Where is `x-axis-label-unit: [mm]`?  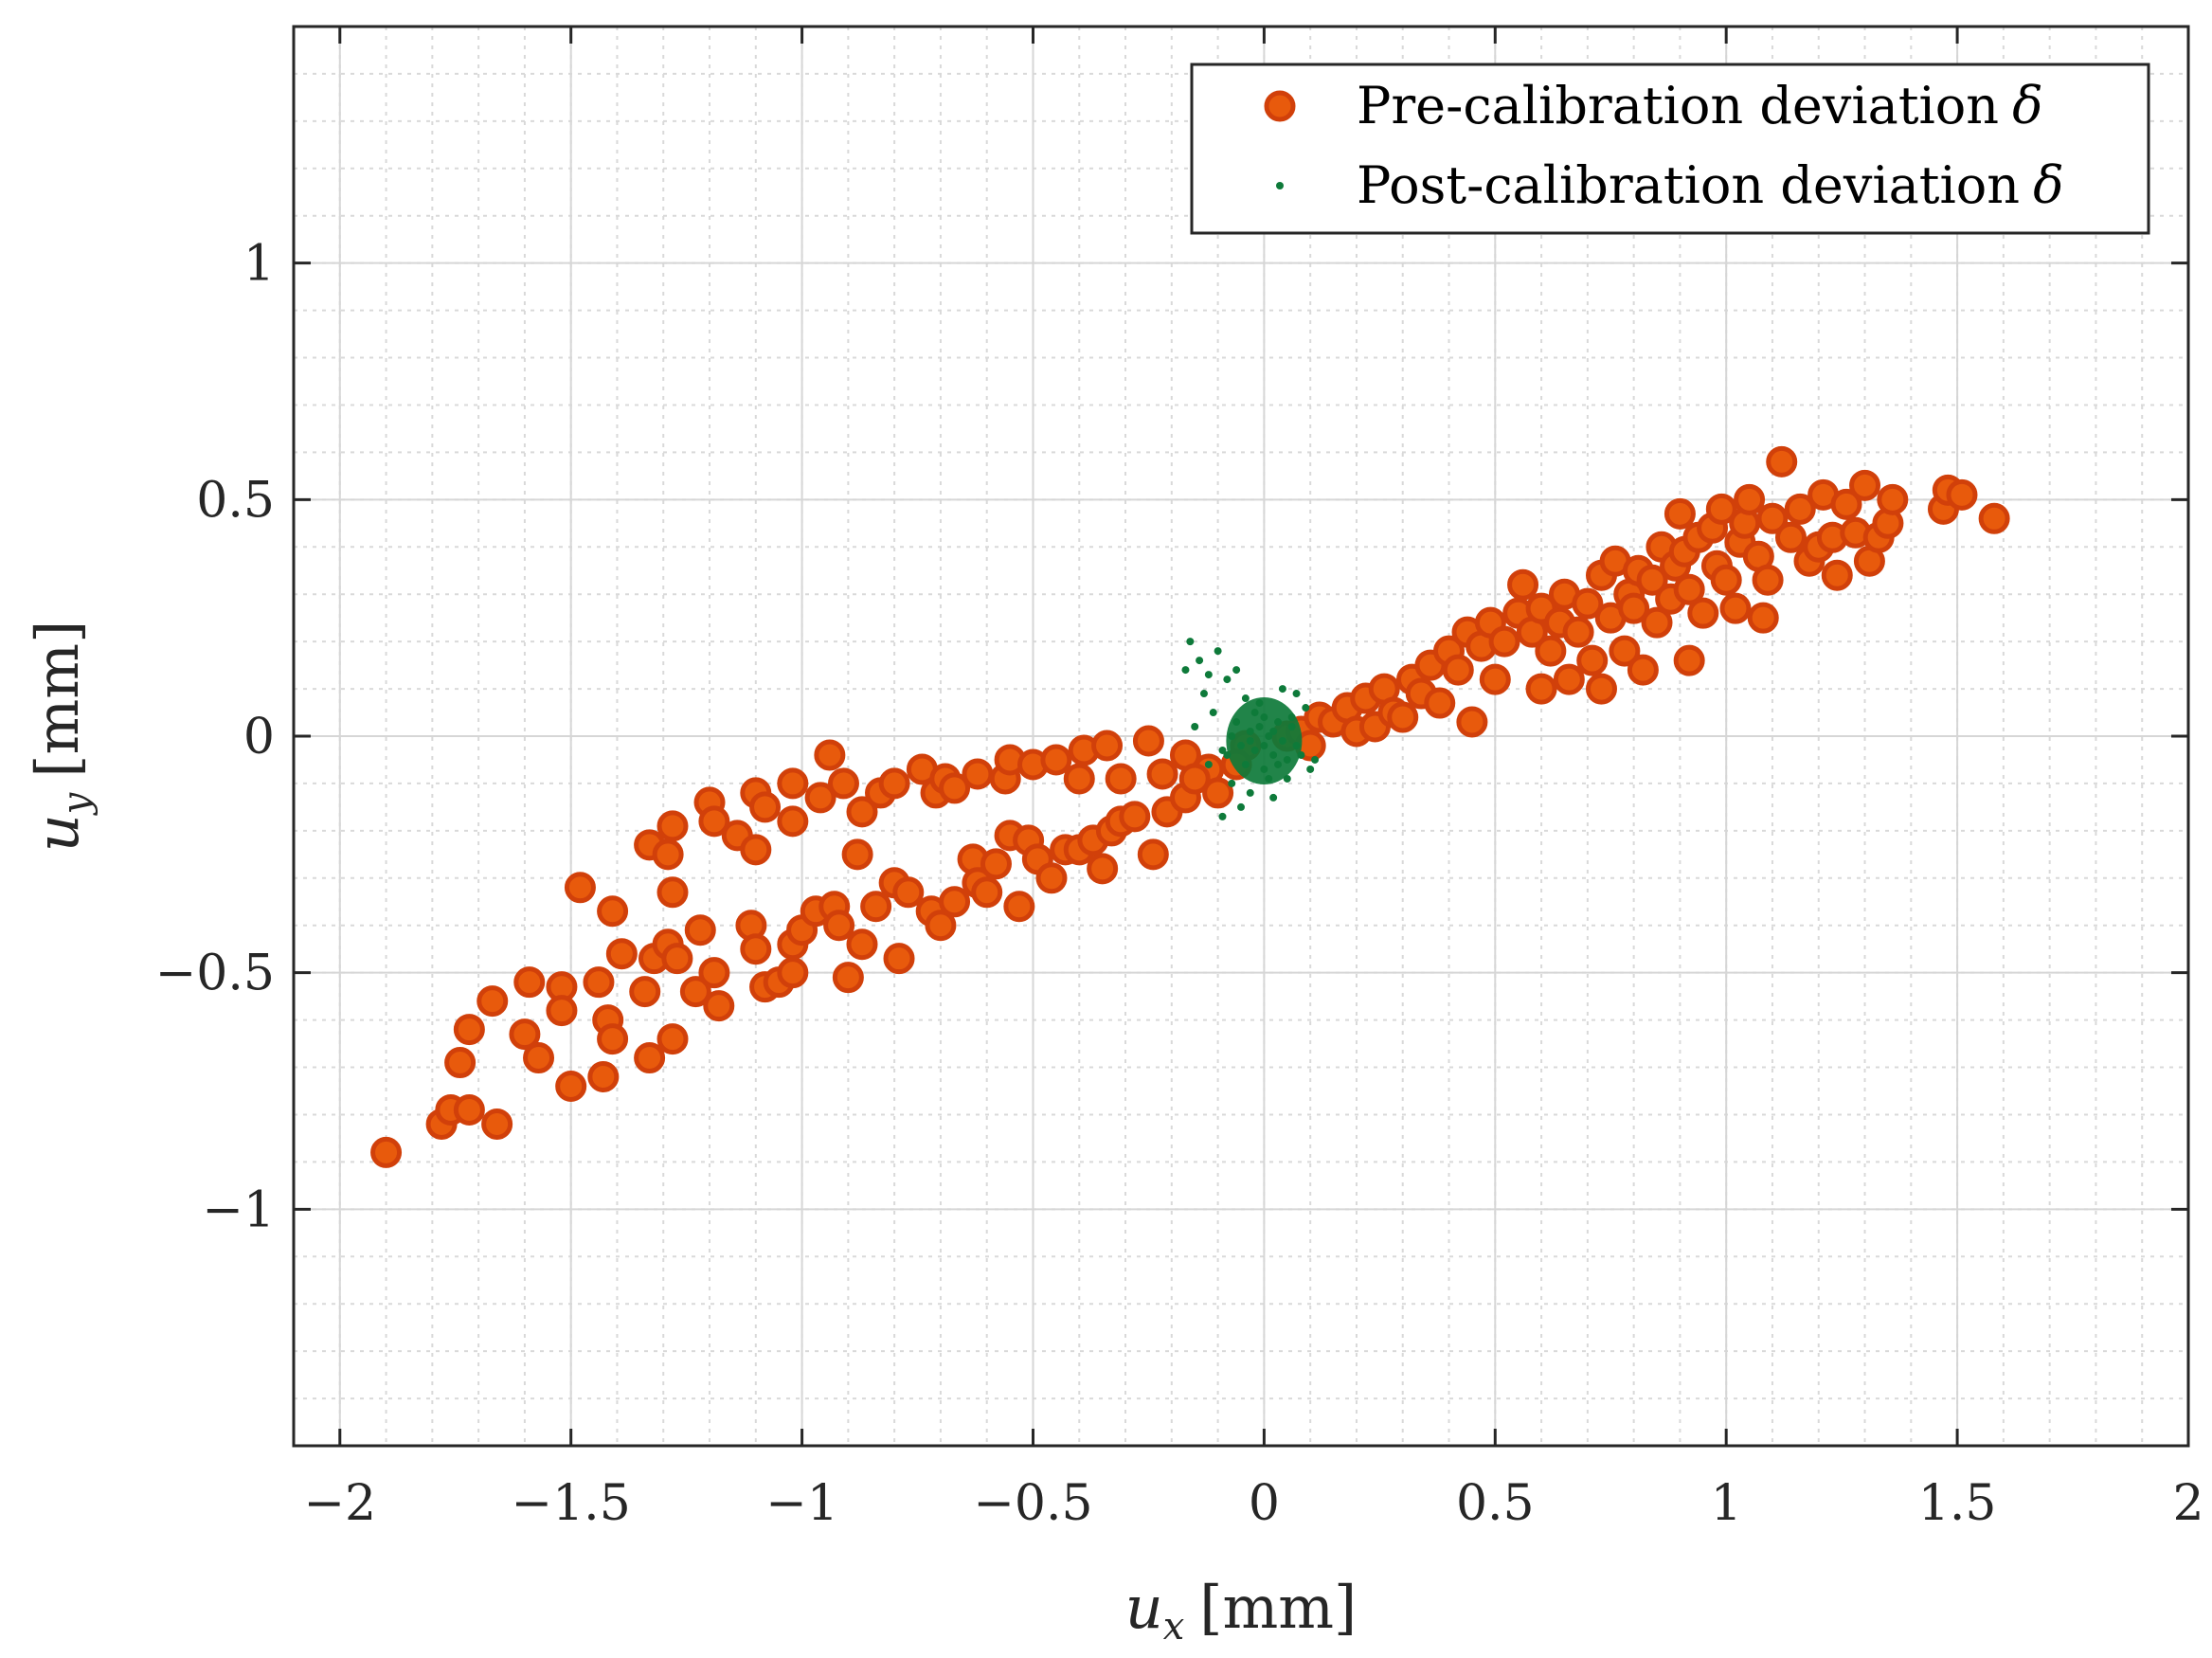 x-axis-label-unit: [mm] is located at coordinates (1278, 1607).